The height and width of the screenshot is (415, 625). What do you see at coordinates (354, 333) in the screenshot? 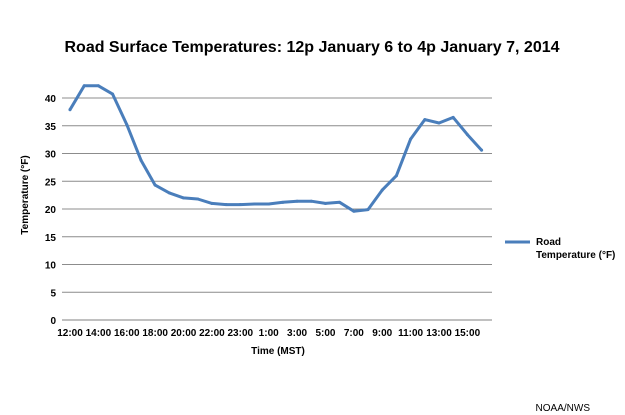
I see `x-tick-label: 7:00` at bounding box center [354, 333].